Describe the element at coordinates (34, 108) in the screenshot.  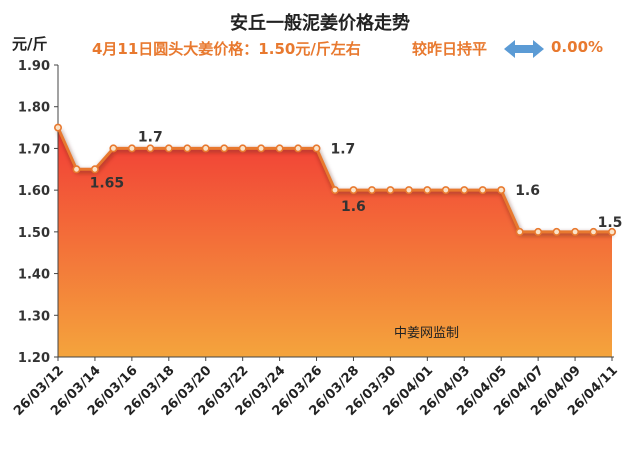
I see `y-tick-label: 1.80` at that location.